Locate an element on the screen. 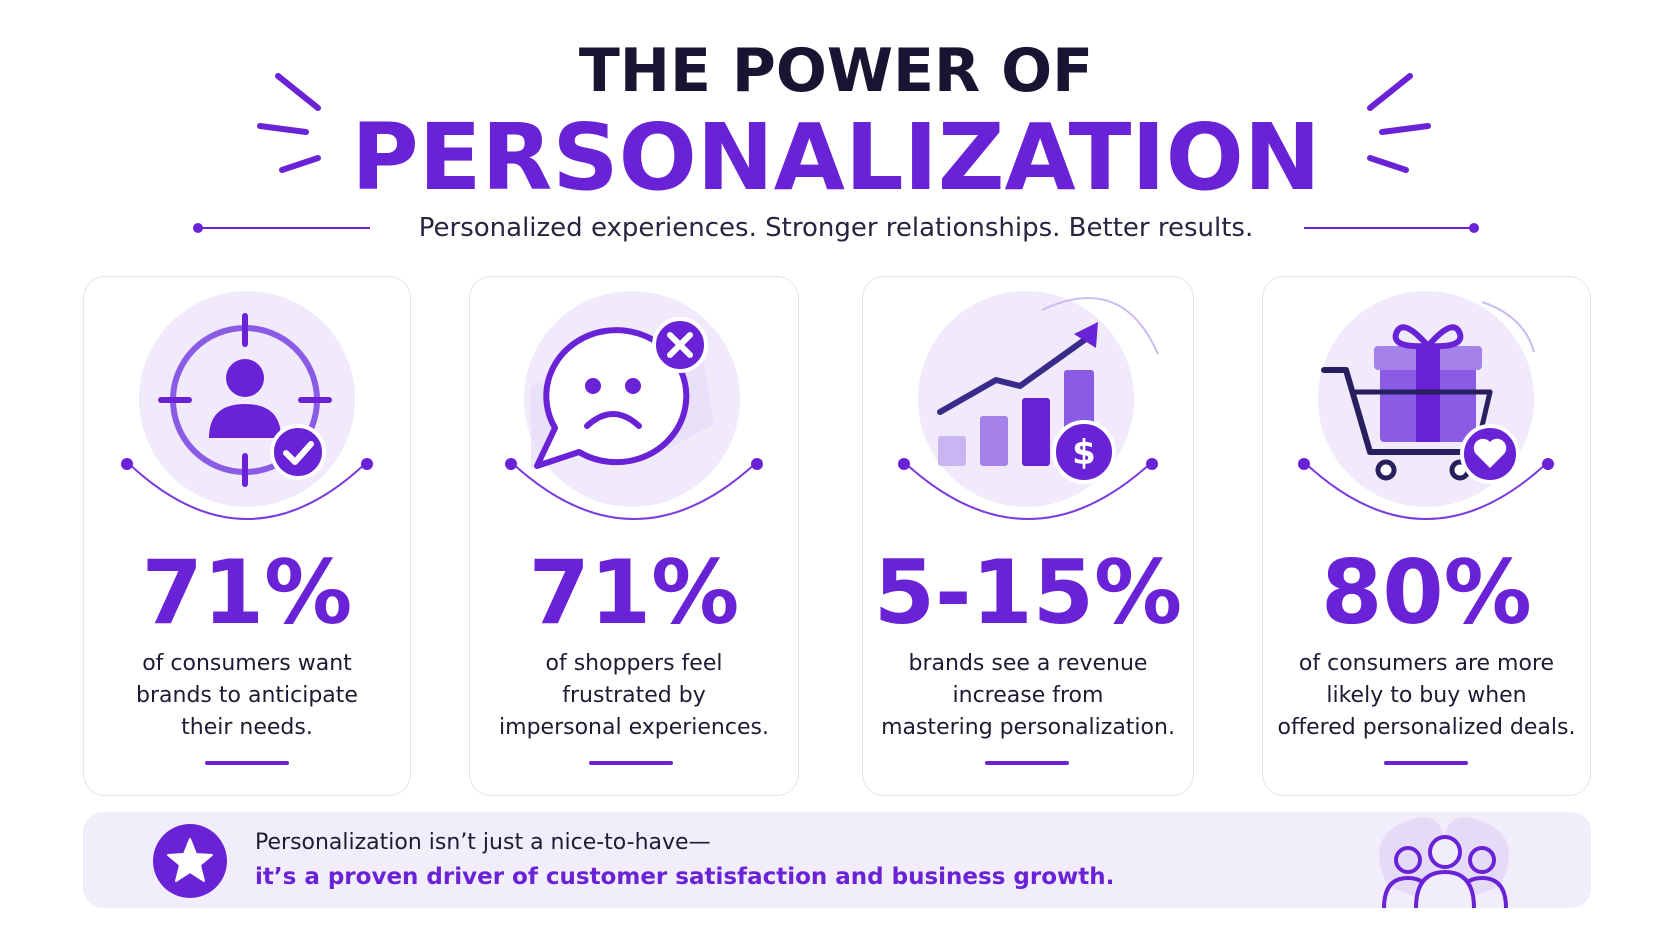 This screenshot has height=941, width=1672. stat-value-1: 71% is located at coordinates (247, 592).